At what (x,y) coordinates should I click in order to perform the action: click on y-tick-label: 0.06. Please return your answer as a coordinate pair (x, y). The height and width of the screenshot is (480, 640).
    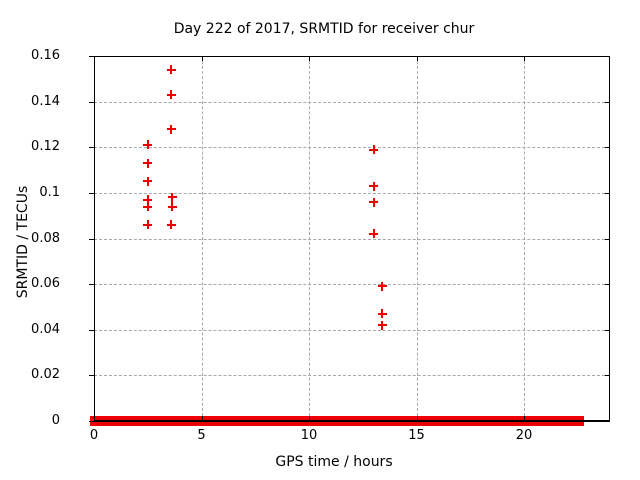
    Looking at the image, I should click on (45, 284).